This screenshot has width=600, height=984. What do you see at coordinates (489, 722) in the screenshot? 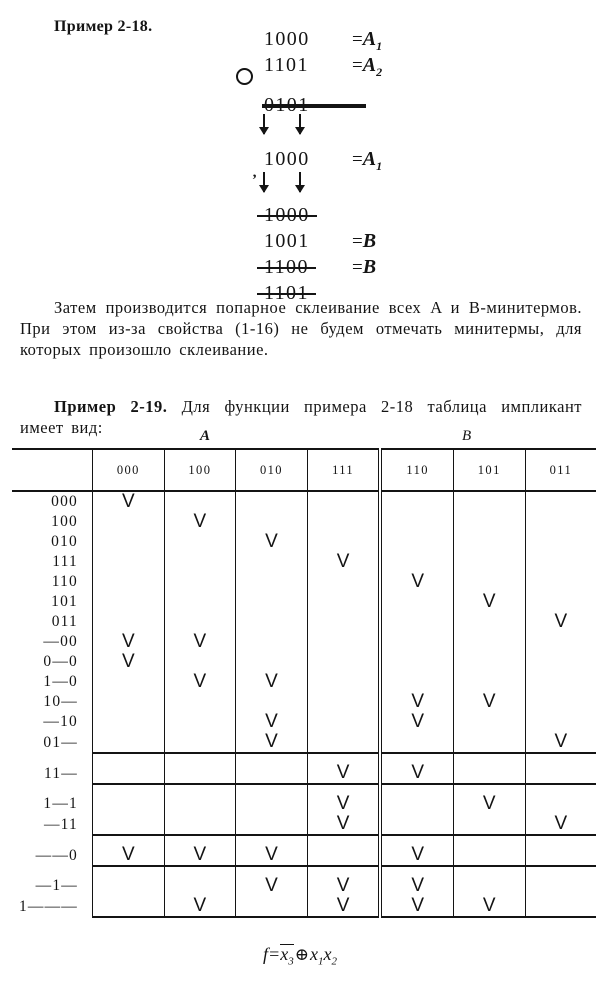
I see `cell-—10-101` at bounding box center [489, 722].